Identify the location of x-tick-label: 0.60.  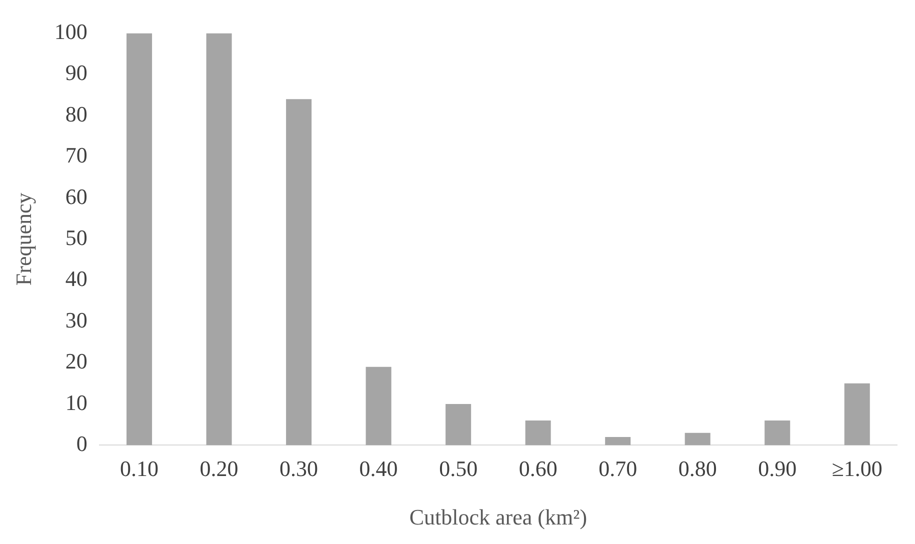
(538, 469).